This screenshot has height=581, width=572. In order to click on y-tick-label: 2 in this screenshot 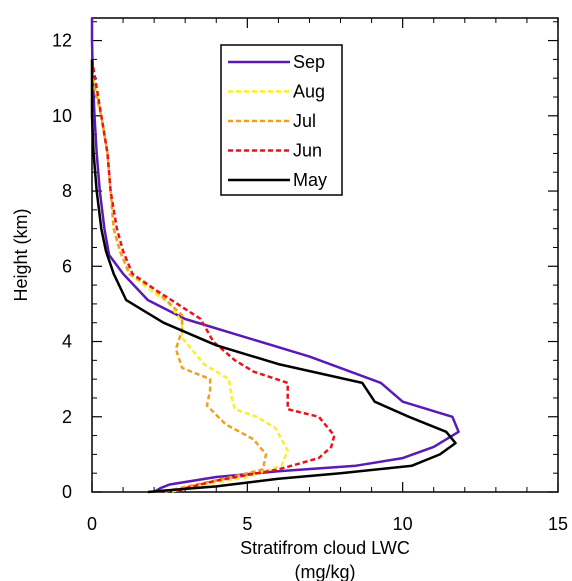, I will do `click(67, 417)`.